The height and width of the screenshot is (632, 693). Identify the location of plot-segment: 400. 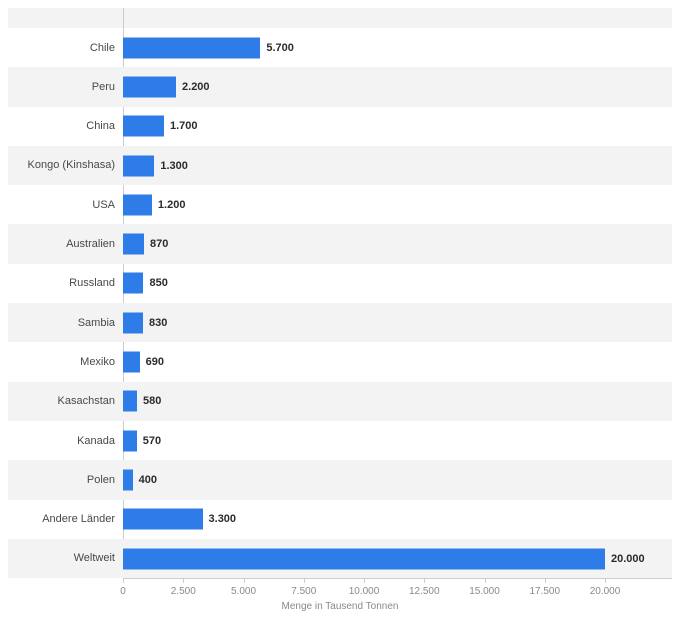
(397, 479).